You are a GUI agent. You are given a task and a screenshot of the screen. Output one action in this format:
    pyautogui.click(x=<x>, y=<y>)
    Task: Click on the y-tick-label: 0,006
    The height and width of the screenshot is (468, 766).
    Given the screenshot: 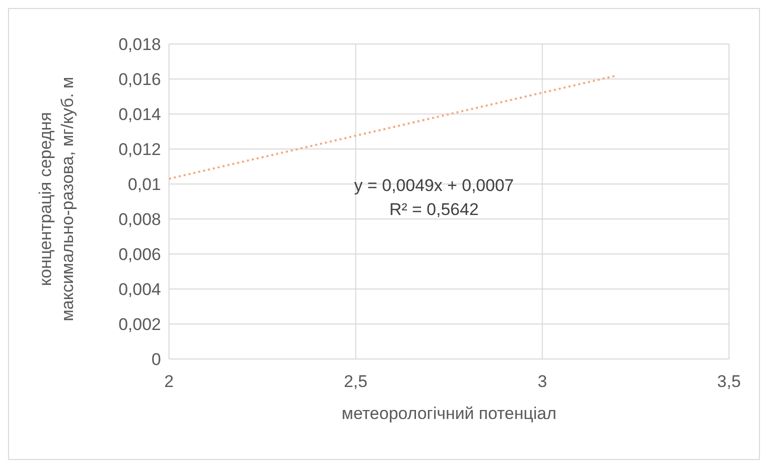 What is the action you would take?
    pyautogui.click(x=139, y=254)
    